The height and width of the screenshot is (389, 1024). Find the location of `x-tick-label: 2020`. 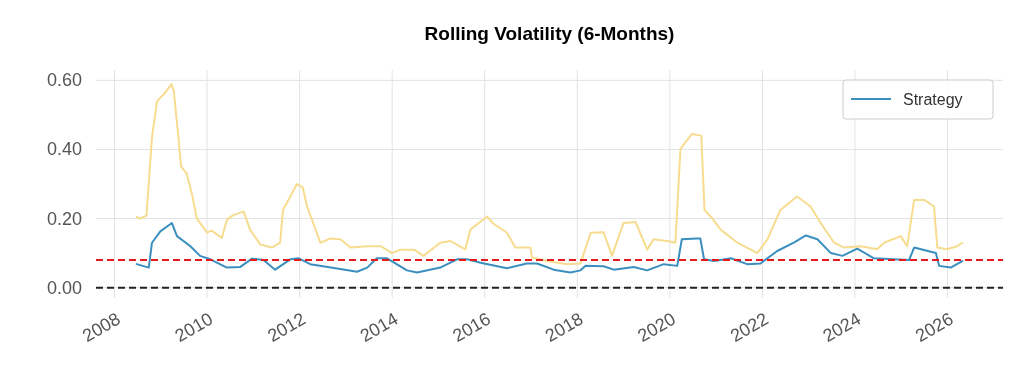

x-tick-label: 2020 is located at coordinates (657, 327).